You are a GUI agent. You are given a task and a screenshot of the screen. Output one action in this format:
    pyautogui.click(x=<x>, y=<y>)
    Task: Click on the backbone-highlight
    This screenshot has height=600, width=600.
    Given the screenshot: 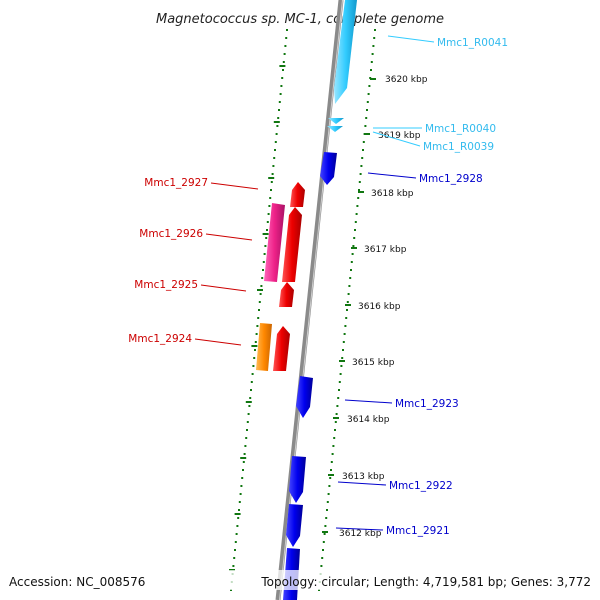 What is the action you would take?
    pyautogui.click(x=311, y=300)
    